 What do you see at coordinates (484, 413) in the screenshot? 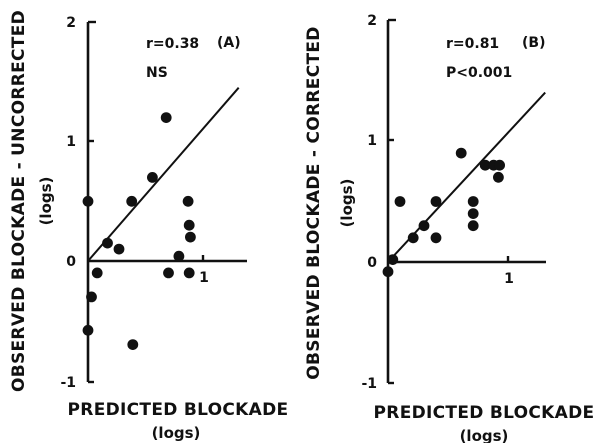
I see `panel-b-x-label: PREDICTED BLOCKADE` at bounding box center [484, 413].